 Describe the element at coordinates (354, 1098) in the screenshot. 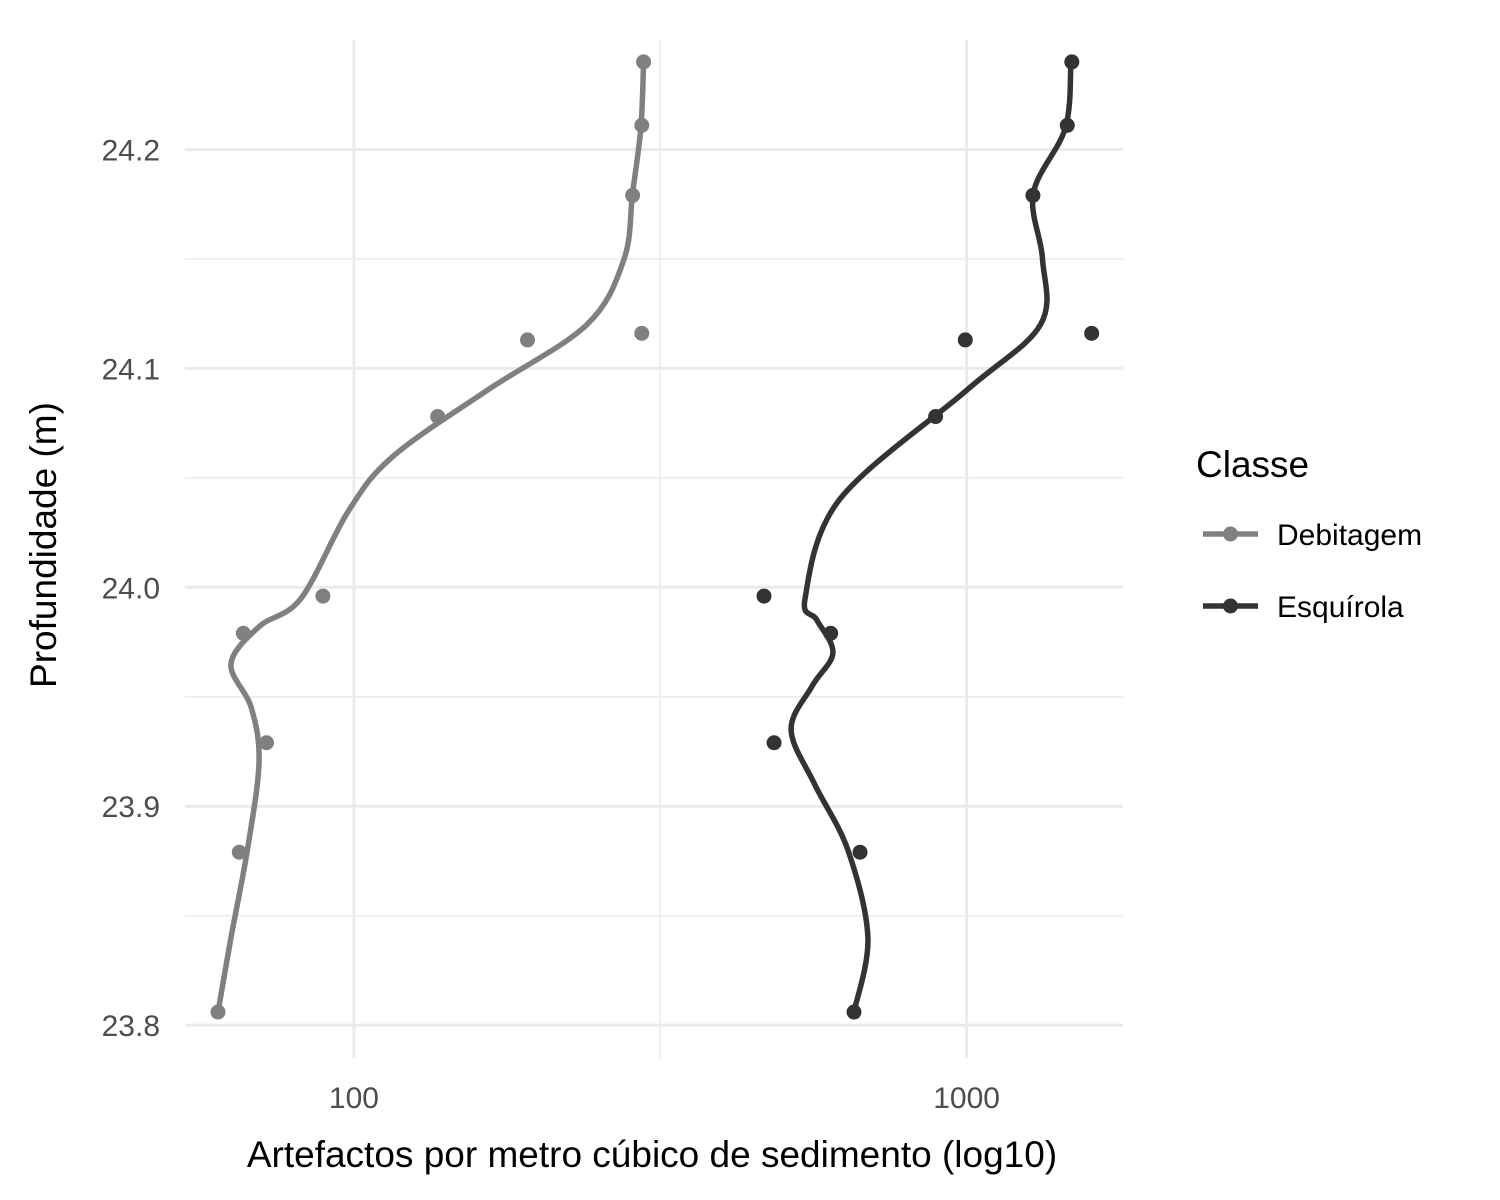

I see `x-tick-label: 100` at that location.